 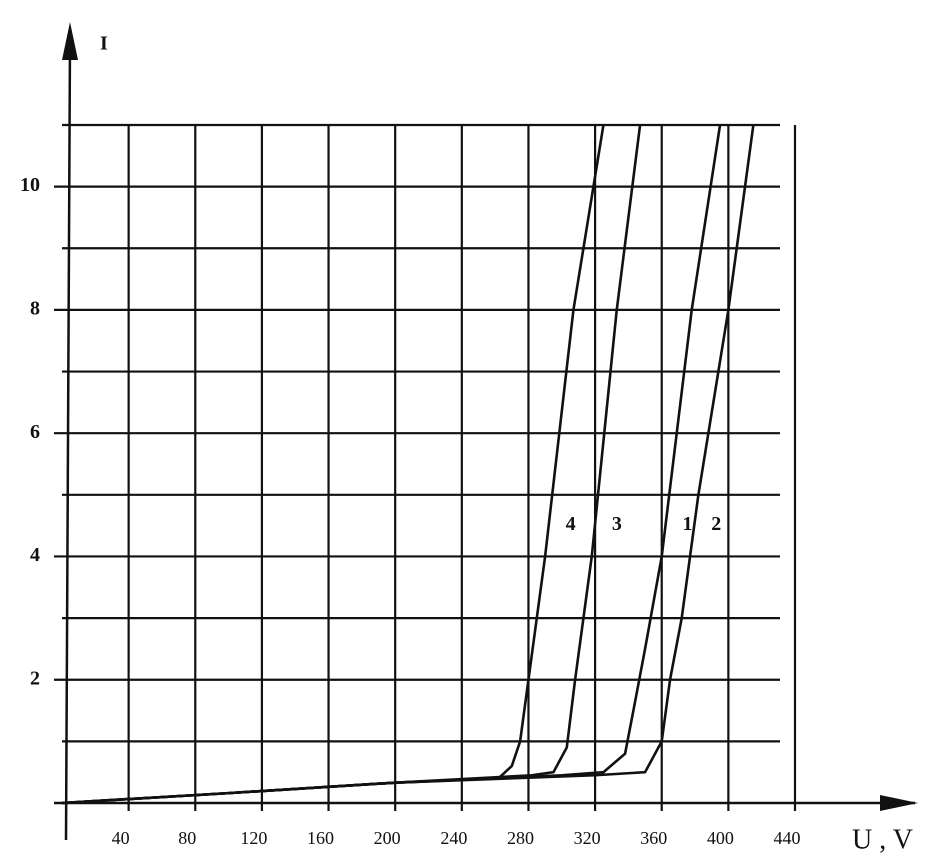 I want to click on x-tick-label: 40, so click(x=121, y=838).